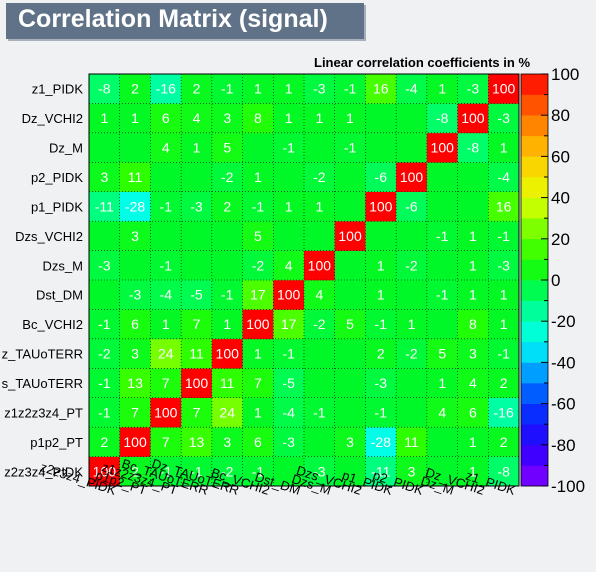 This screenshot has width=596, height=572. What do you see at coordinates (63, 265) in the screenshot?
I see `y-tick-label: Dzs_M` at bounding box center [63, 265].